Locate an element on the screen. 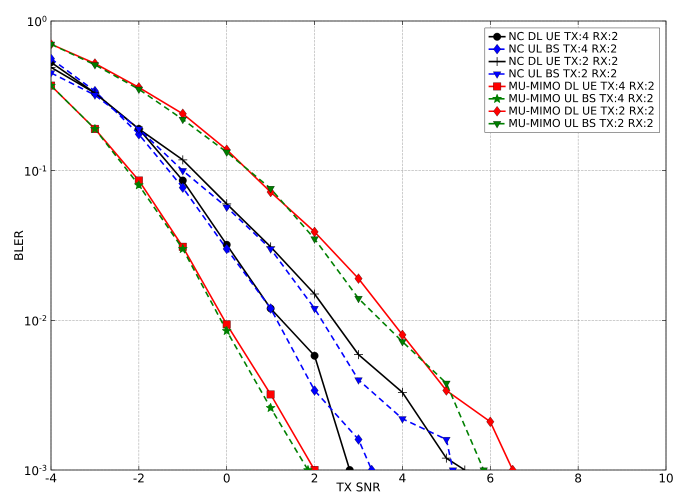  legend-label: MU-MIMO DL UE TX:4 RX:2 is located at coordinates (581, 86).